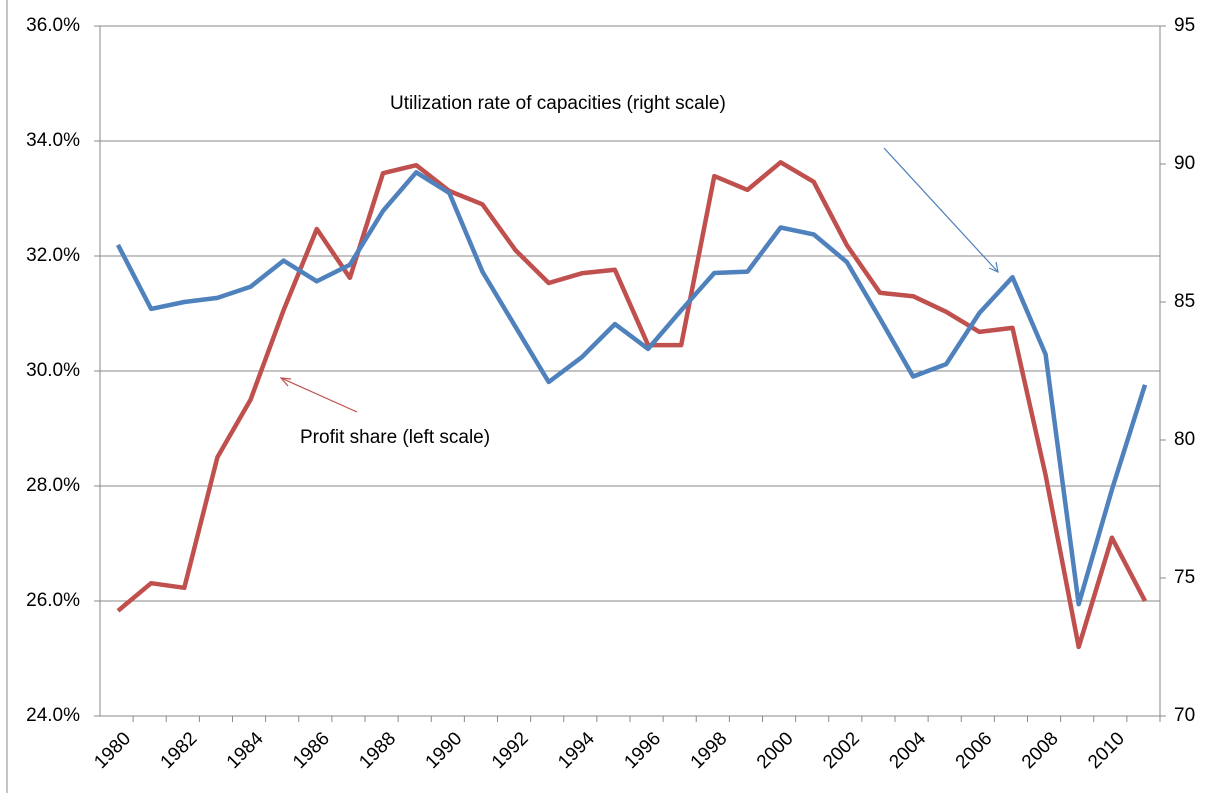  I want to click on x-tick-label: 1990, so click(444, 750).